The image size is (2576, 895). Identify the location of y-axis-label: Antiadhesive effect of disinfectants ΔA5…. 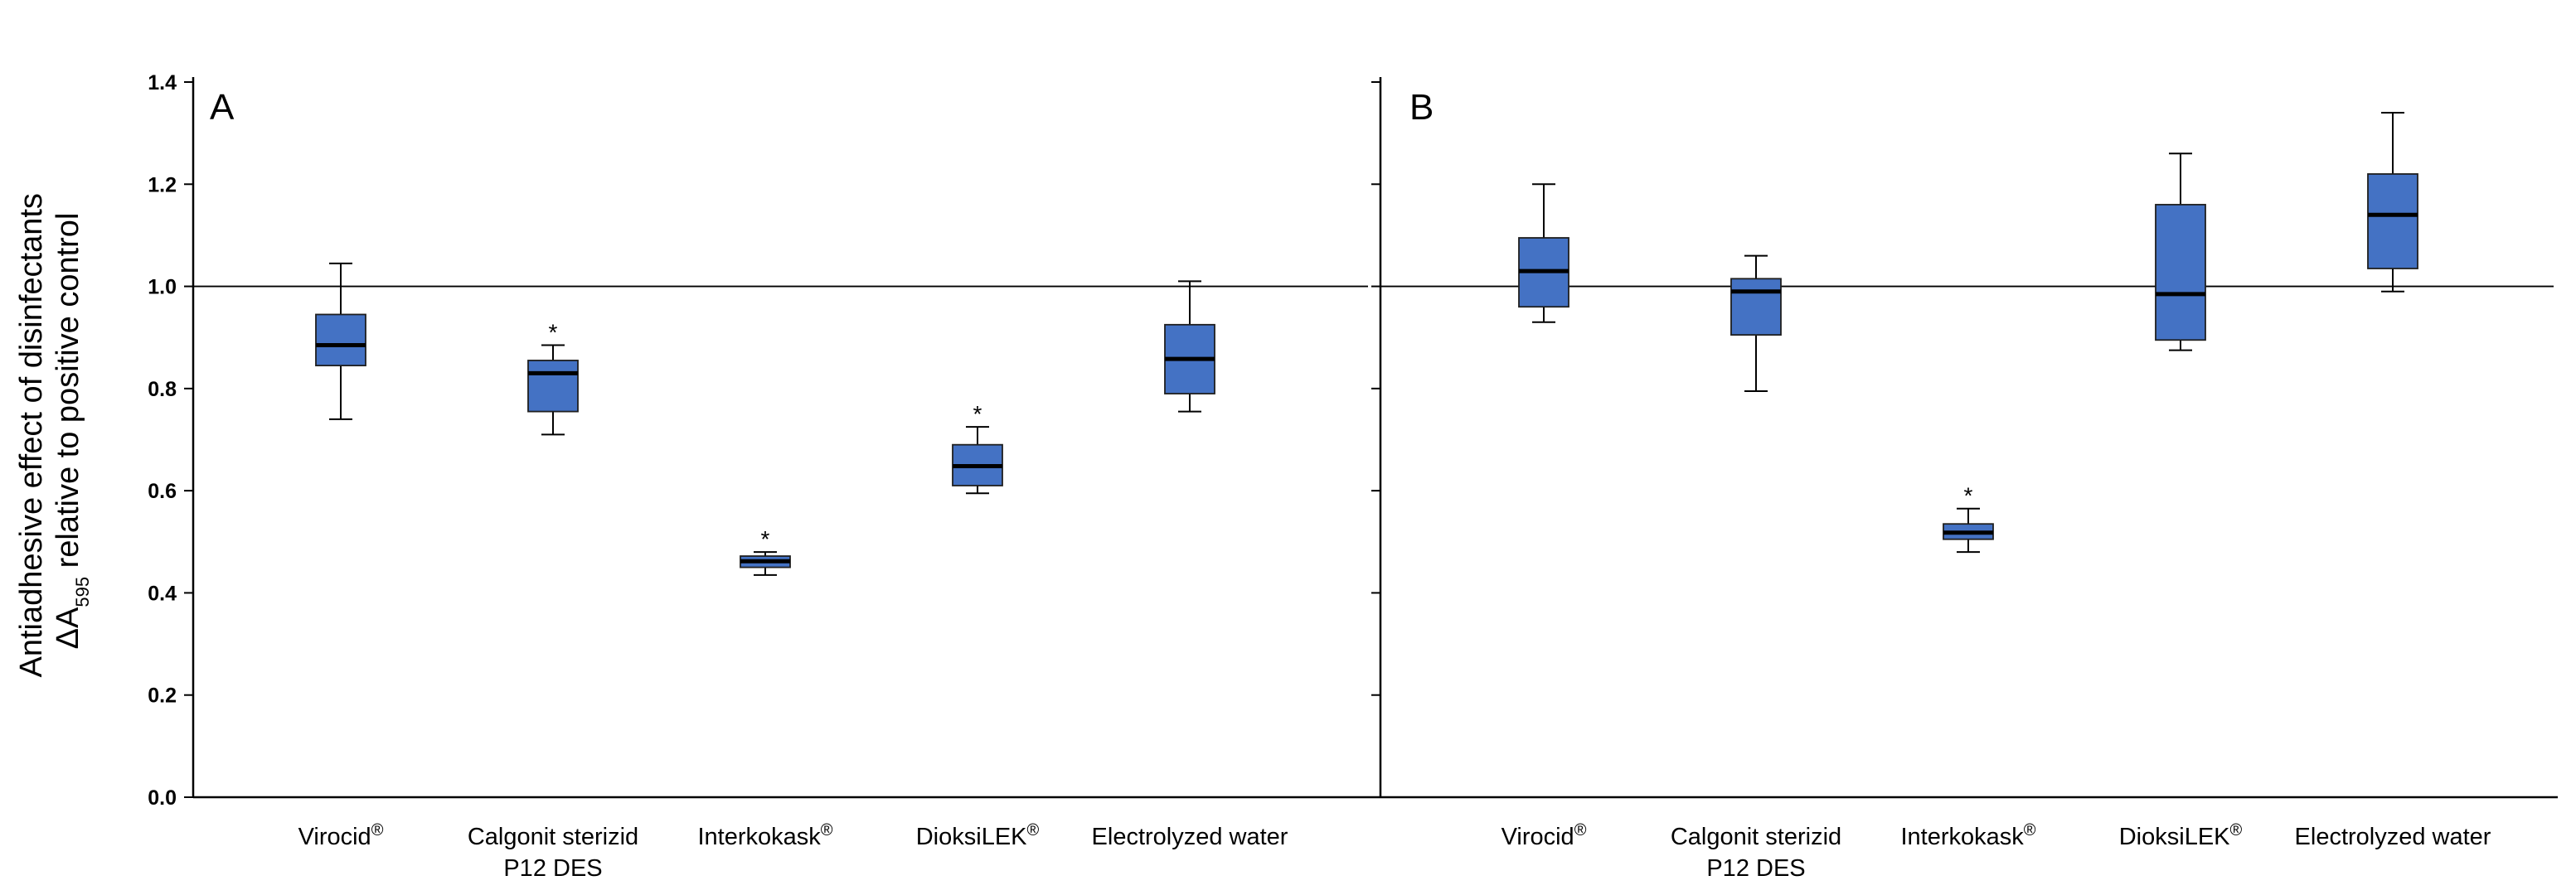
(53, 432).